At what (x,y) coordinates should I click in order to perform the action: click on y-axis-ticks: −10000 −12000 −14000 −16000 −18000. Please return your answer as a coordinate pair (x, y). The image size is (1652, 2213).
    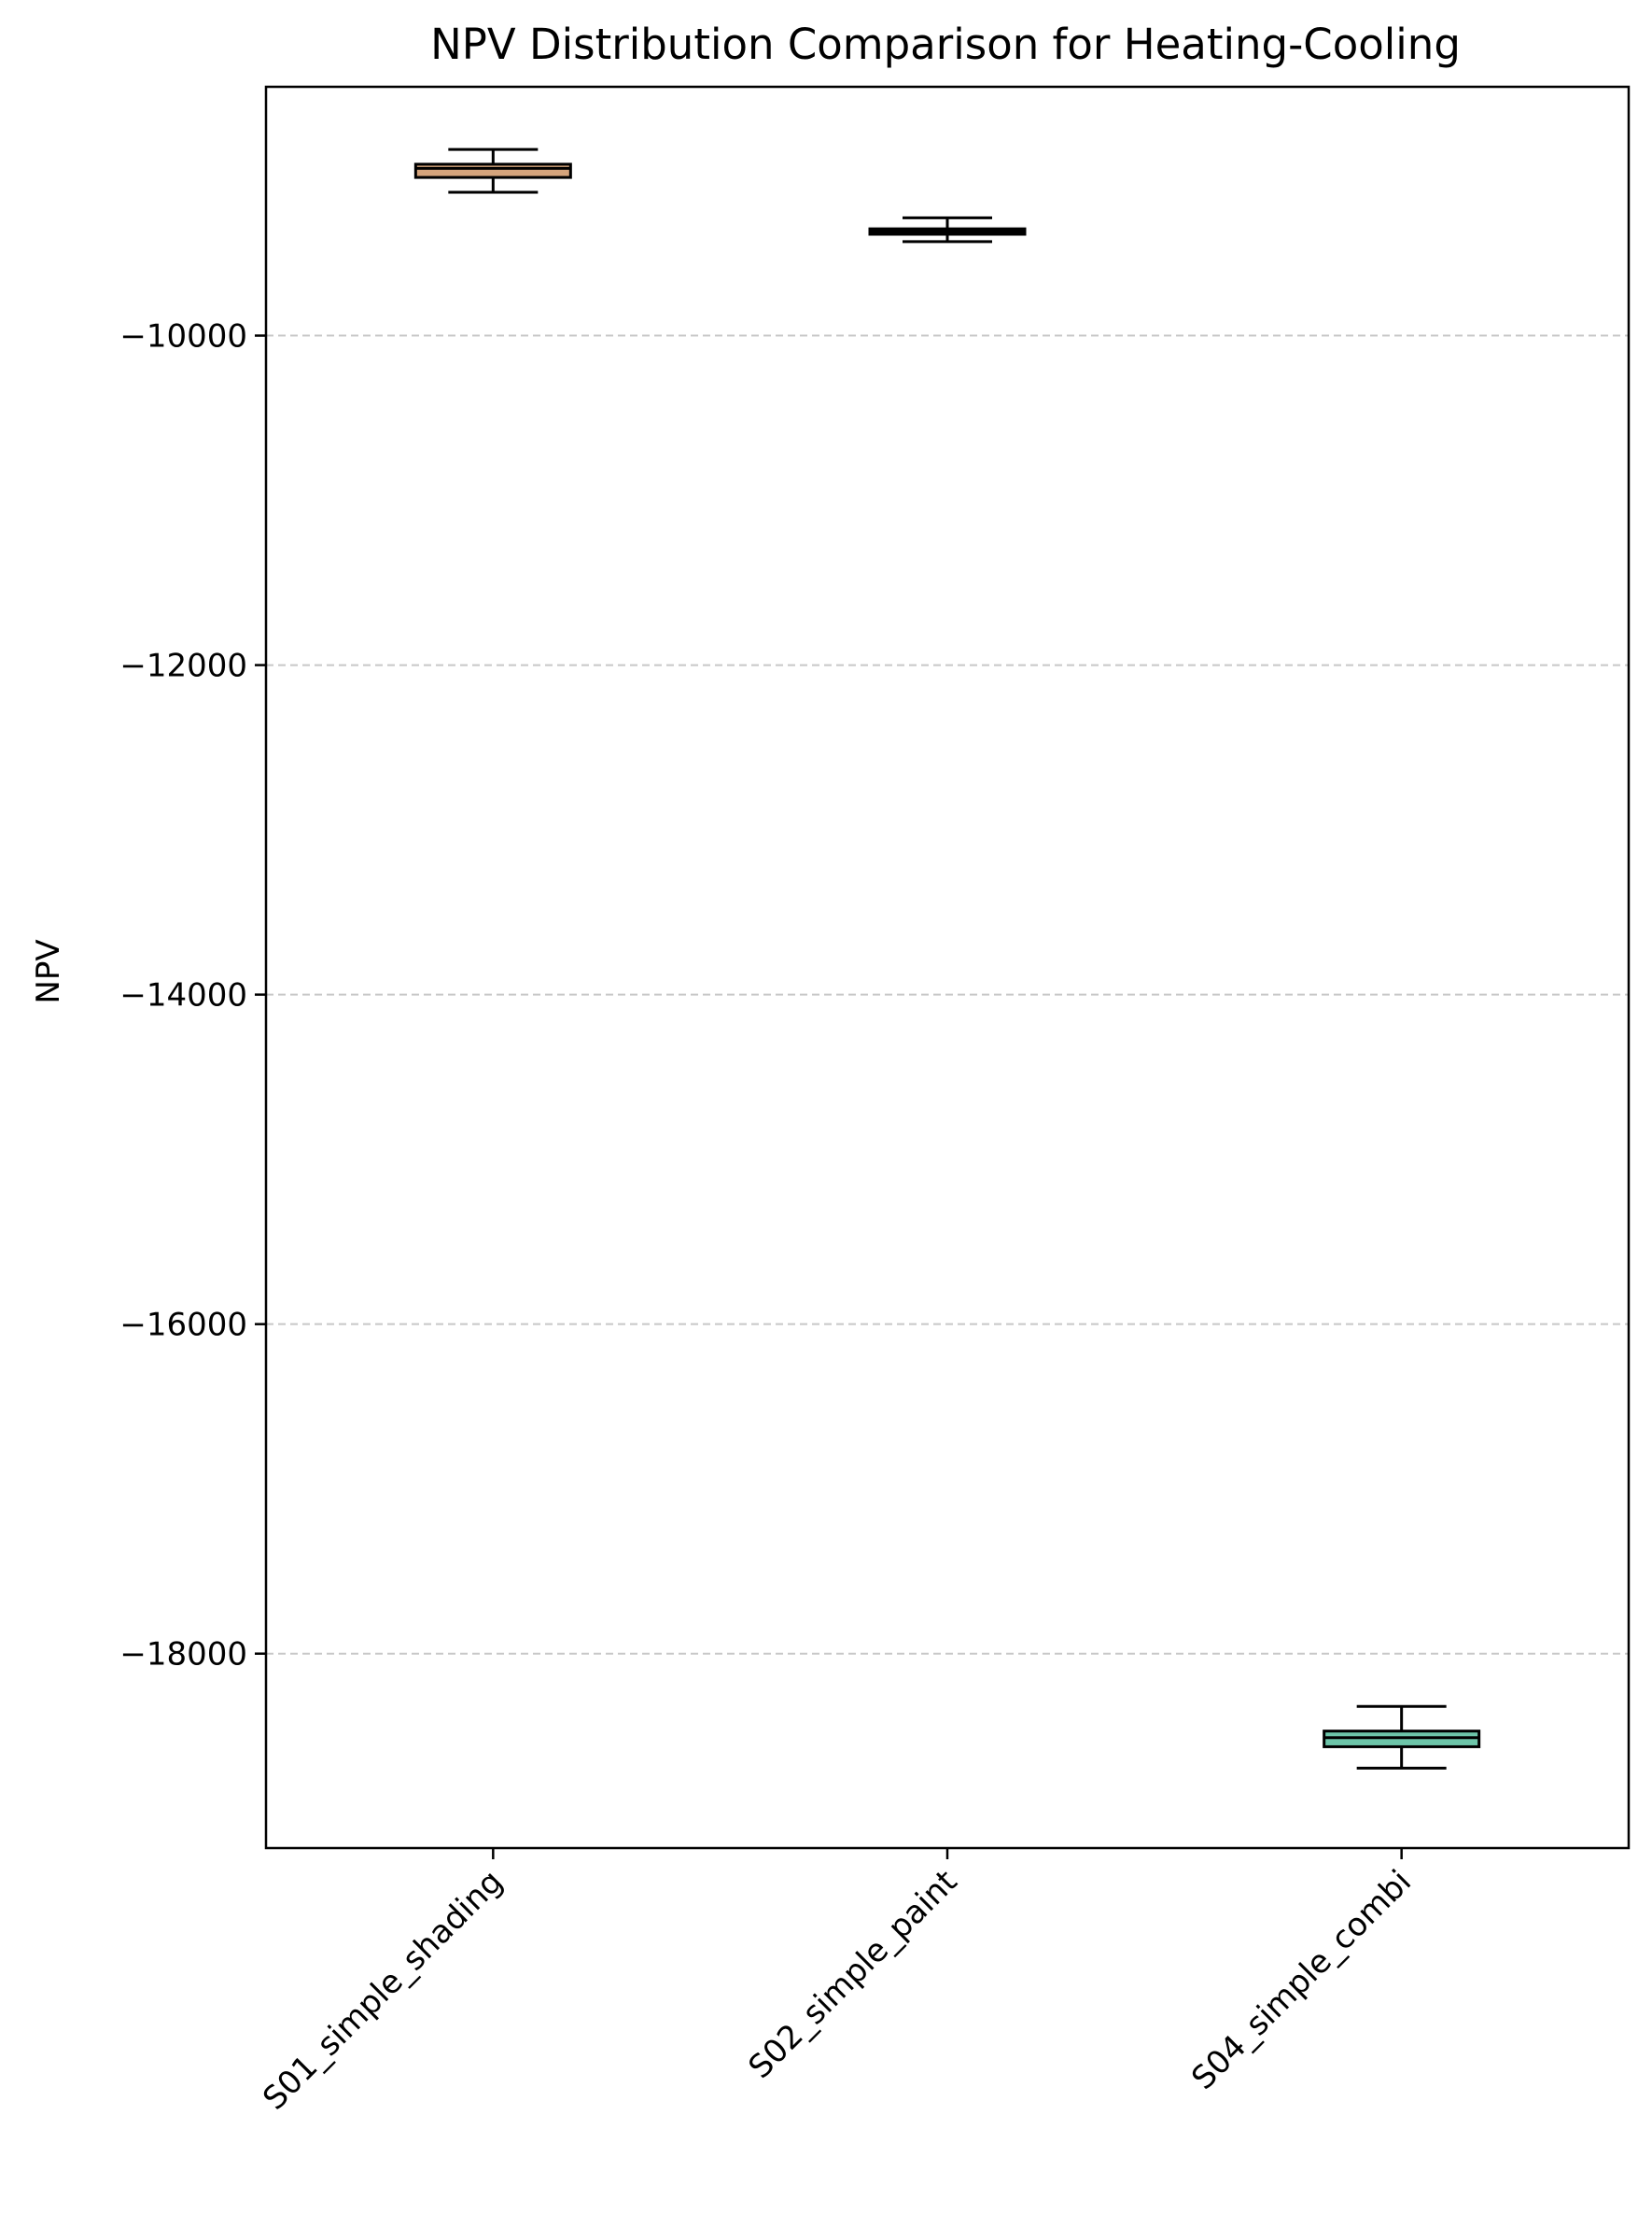
    Looking at the image, I should click on (192, 996).